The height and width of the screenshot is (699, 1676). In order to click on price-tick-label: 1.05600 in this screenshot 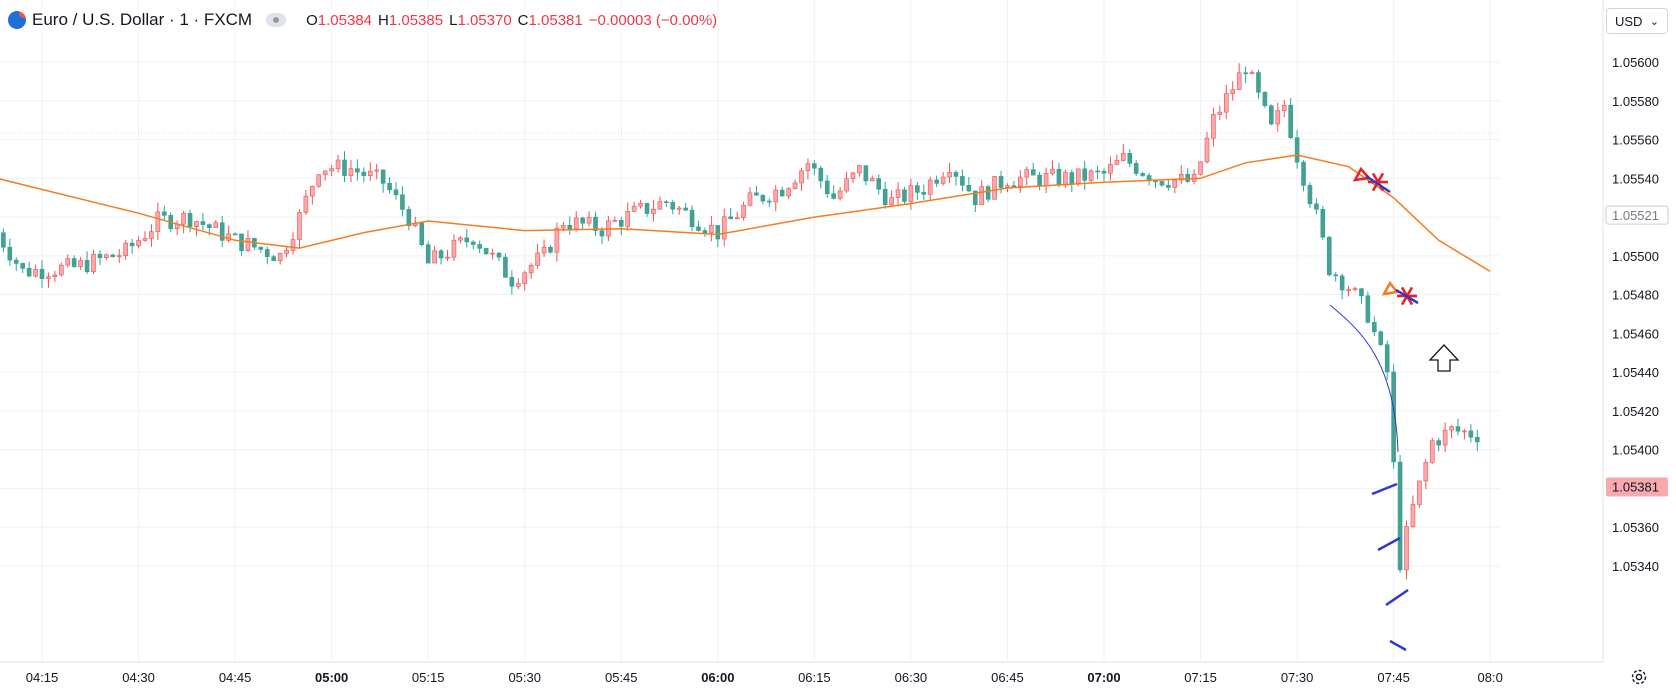, I will do `click(1635, 62)`.